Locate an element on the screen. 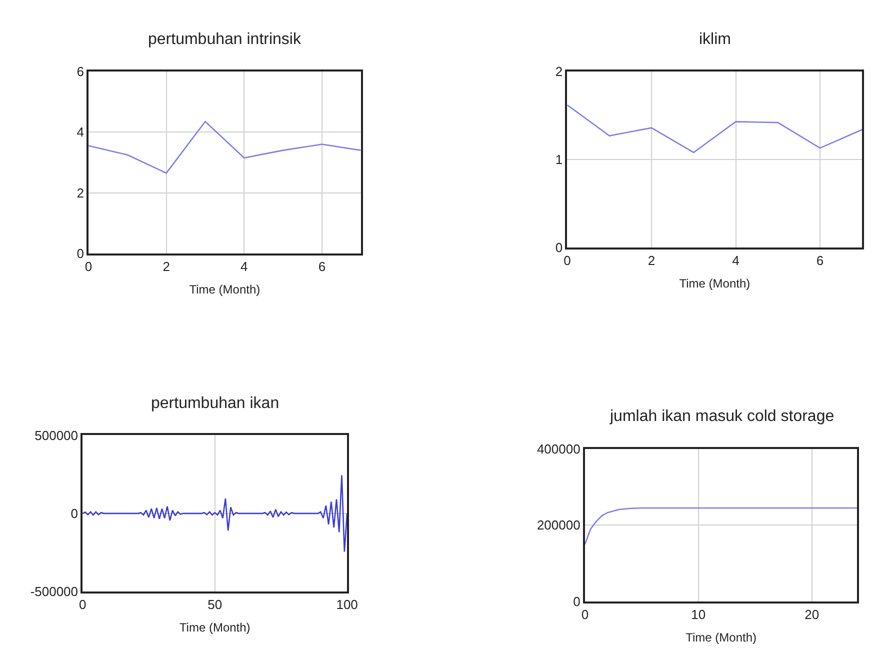 This screenshot has width=881, height=671. x-tick-label: 10 is located at coordinates (698, 614).